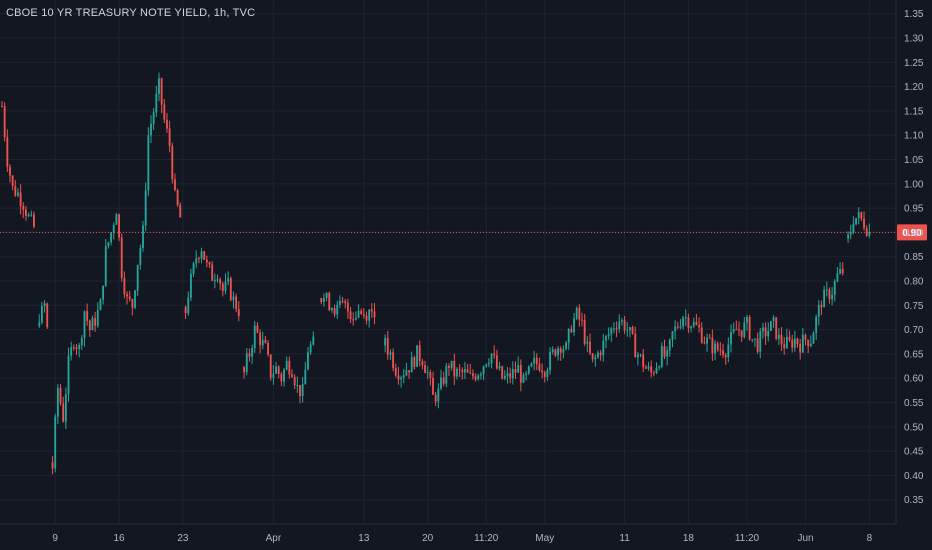 Image resolution: width=932 pixels, height=550 pixels. Describe the element at coordinates (364, 538) in the screenshot. I see `x-tick-label: 13` at that location.